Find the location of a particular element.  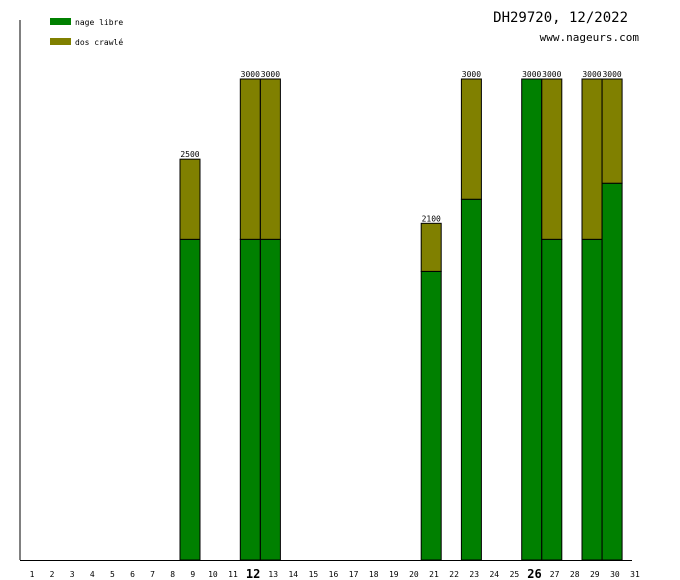

x-tick-23: 23 is located at coordinates (474, 574).